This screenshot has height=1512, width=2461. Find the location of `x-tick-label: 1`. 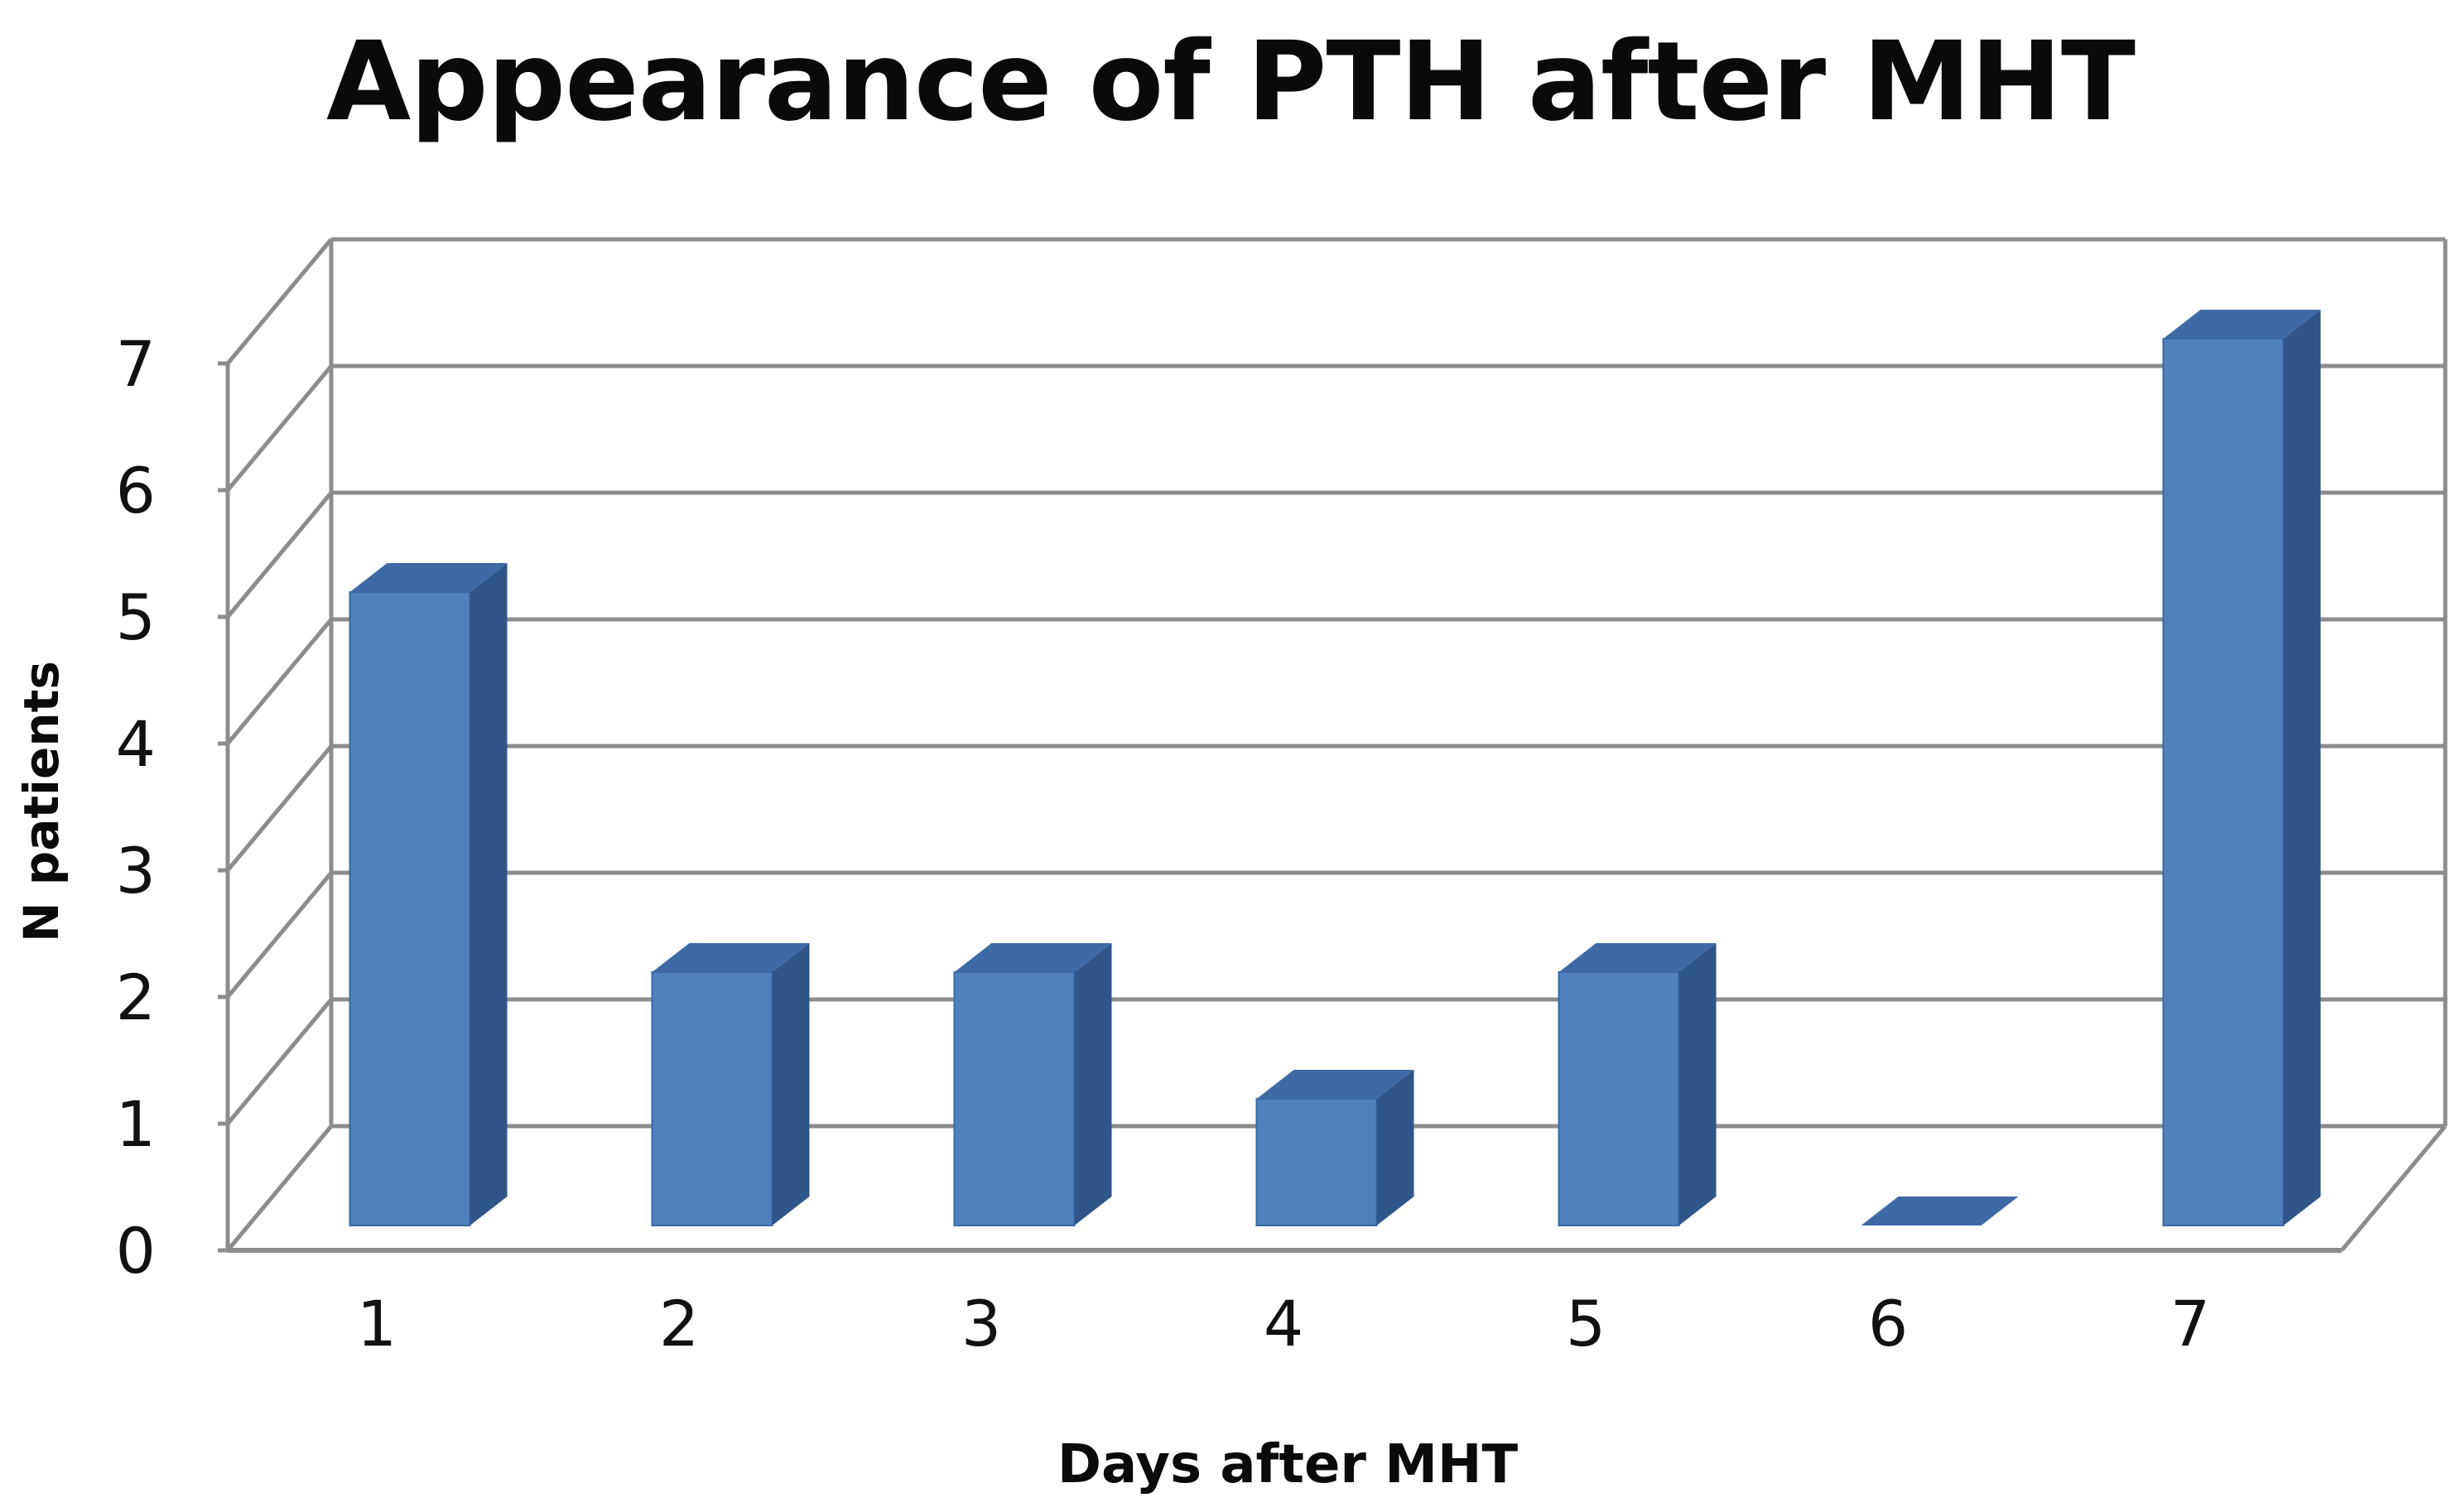

x-tick-label: 1 is located at coordinates (377, 1323).